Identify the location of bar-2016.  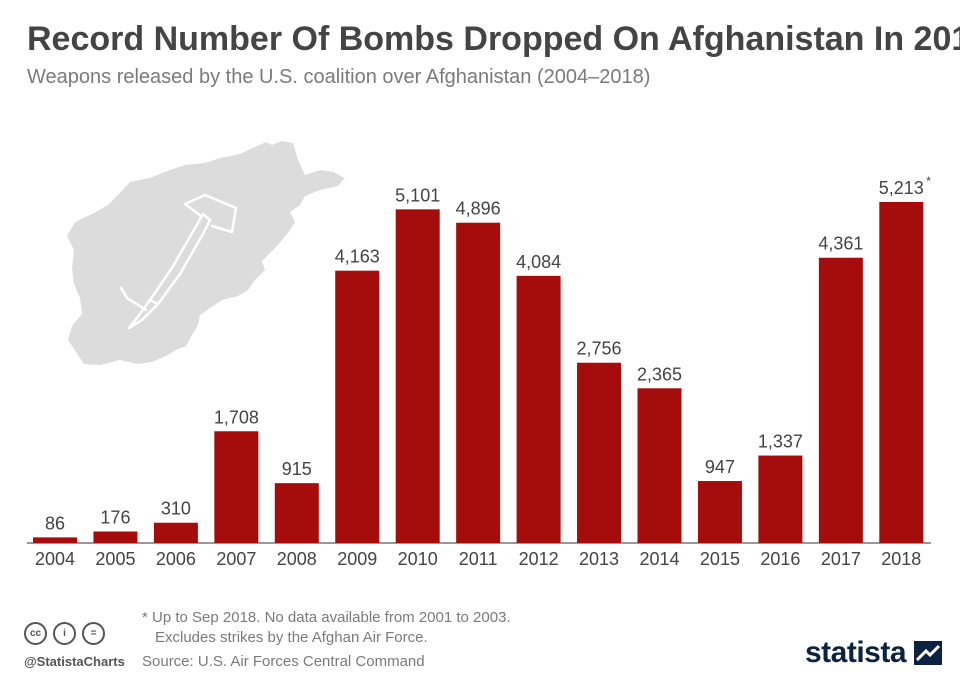
(780, 499).